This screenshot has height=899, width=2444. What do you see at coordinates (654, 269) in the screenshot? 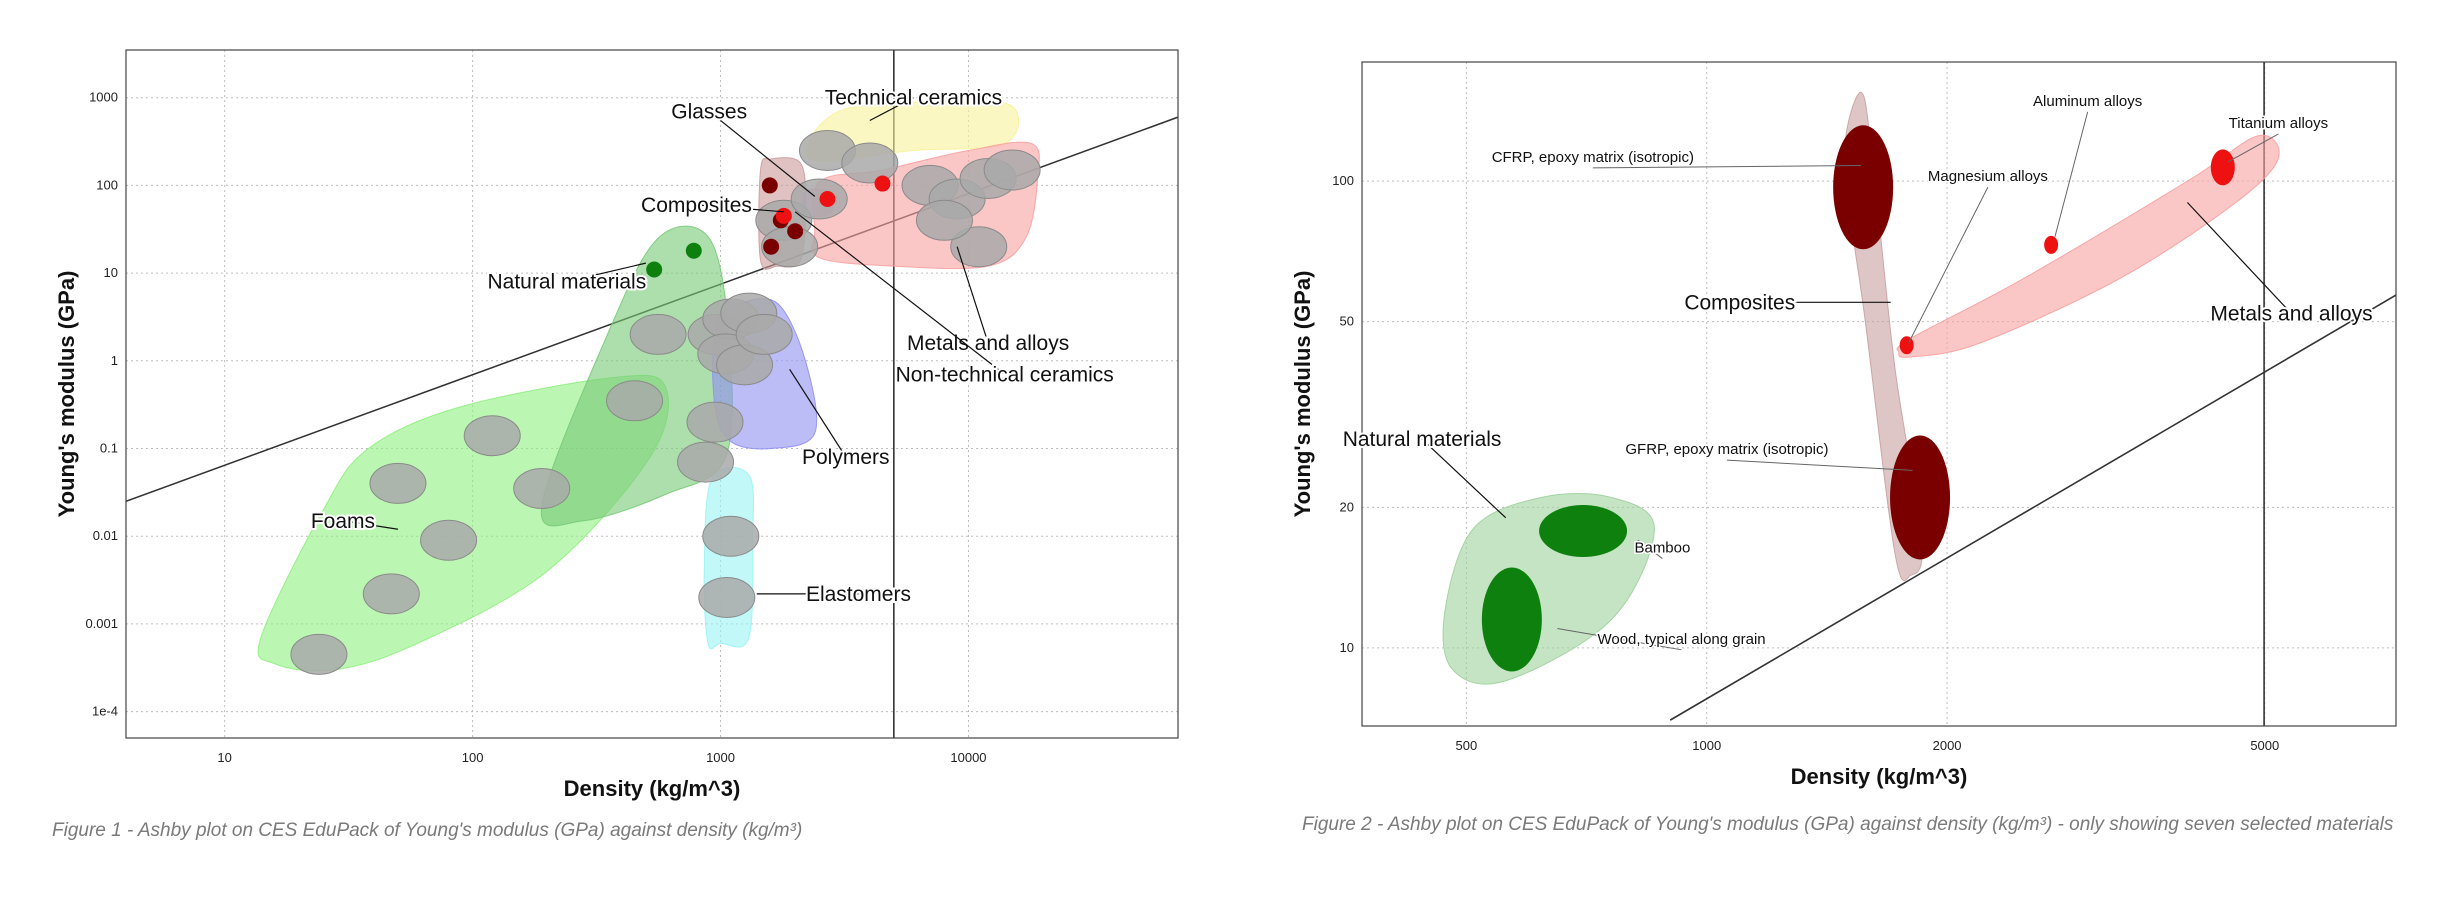
I see `natural-materials-highlight` at bounding box center [654, 269].